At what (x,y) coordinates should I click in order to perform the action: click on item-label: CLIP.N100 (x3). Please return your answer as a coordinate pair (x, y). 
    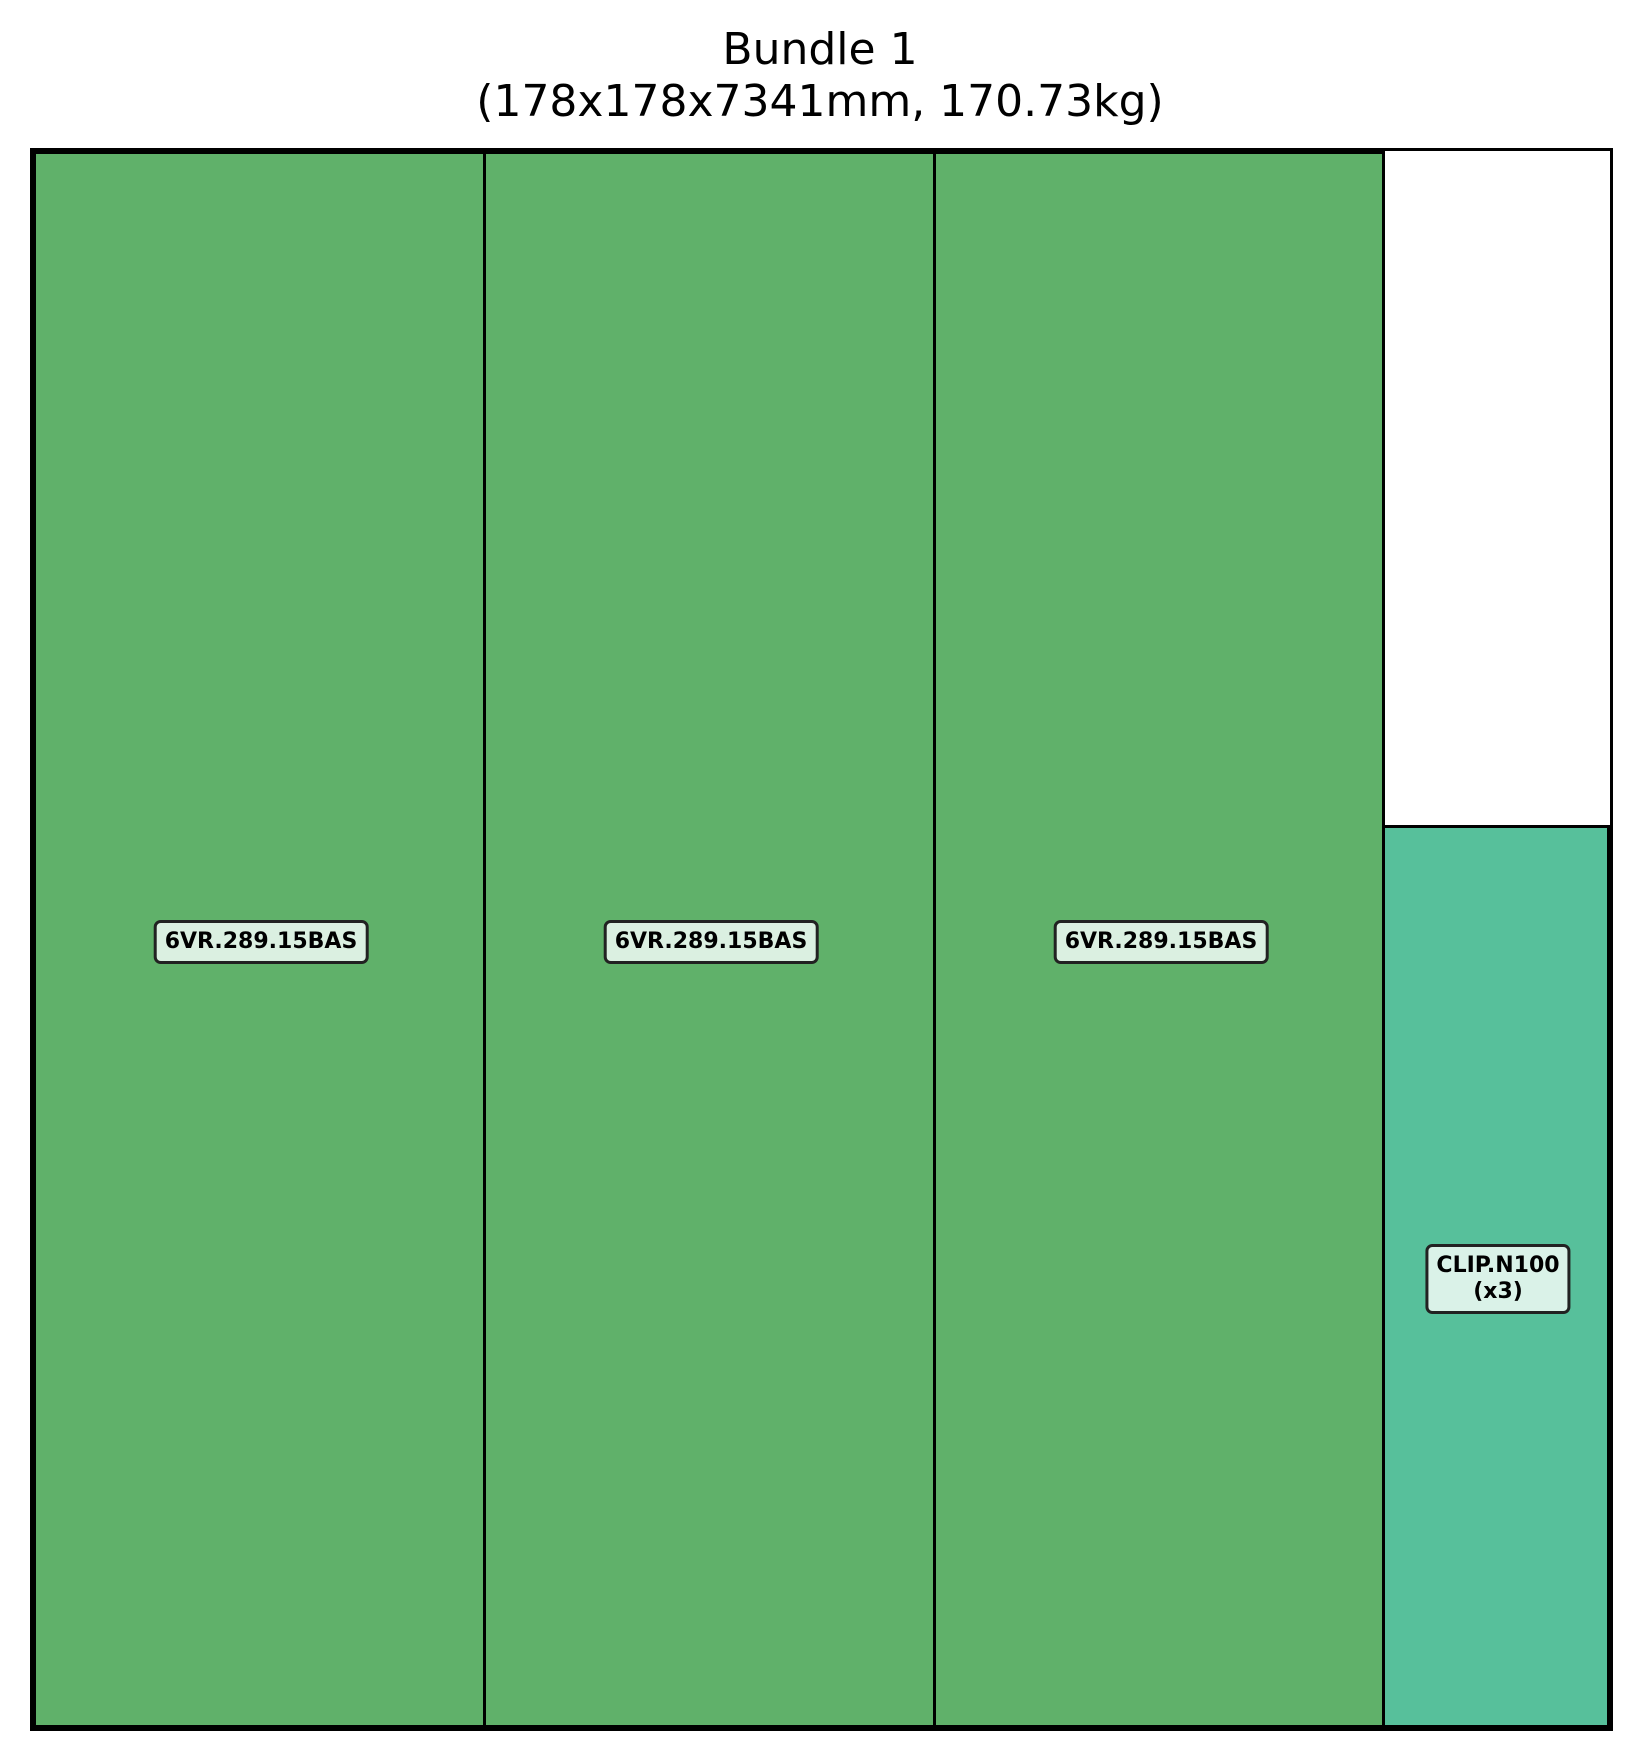
    Looking at the image, I should click on (1498, 1279).